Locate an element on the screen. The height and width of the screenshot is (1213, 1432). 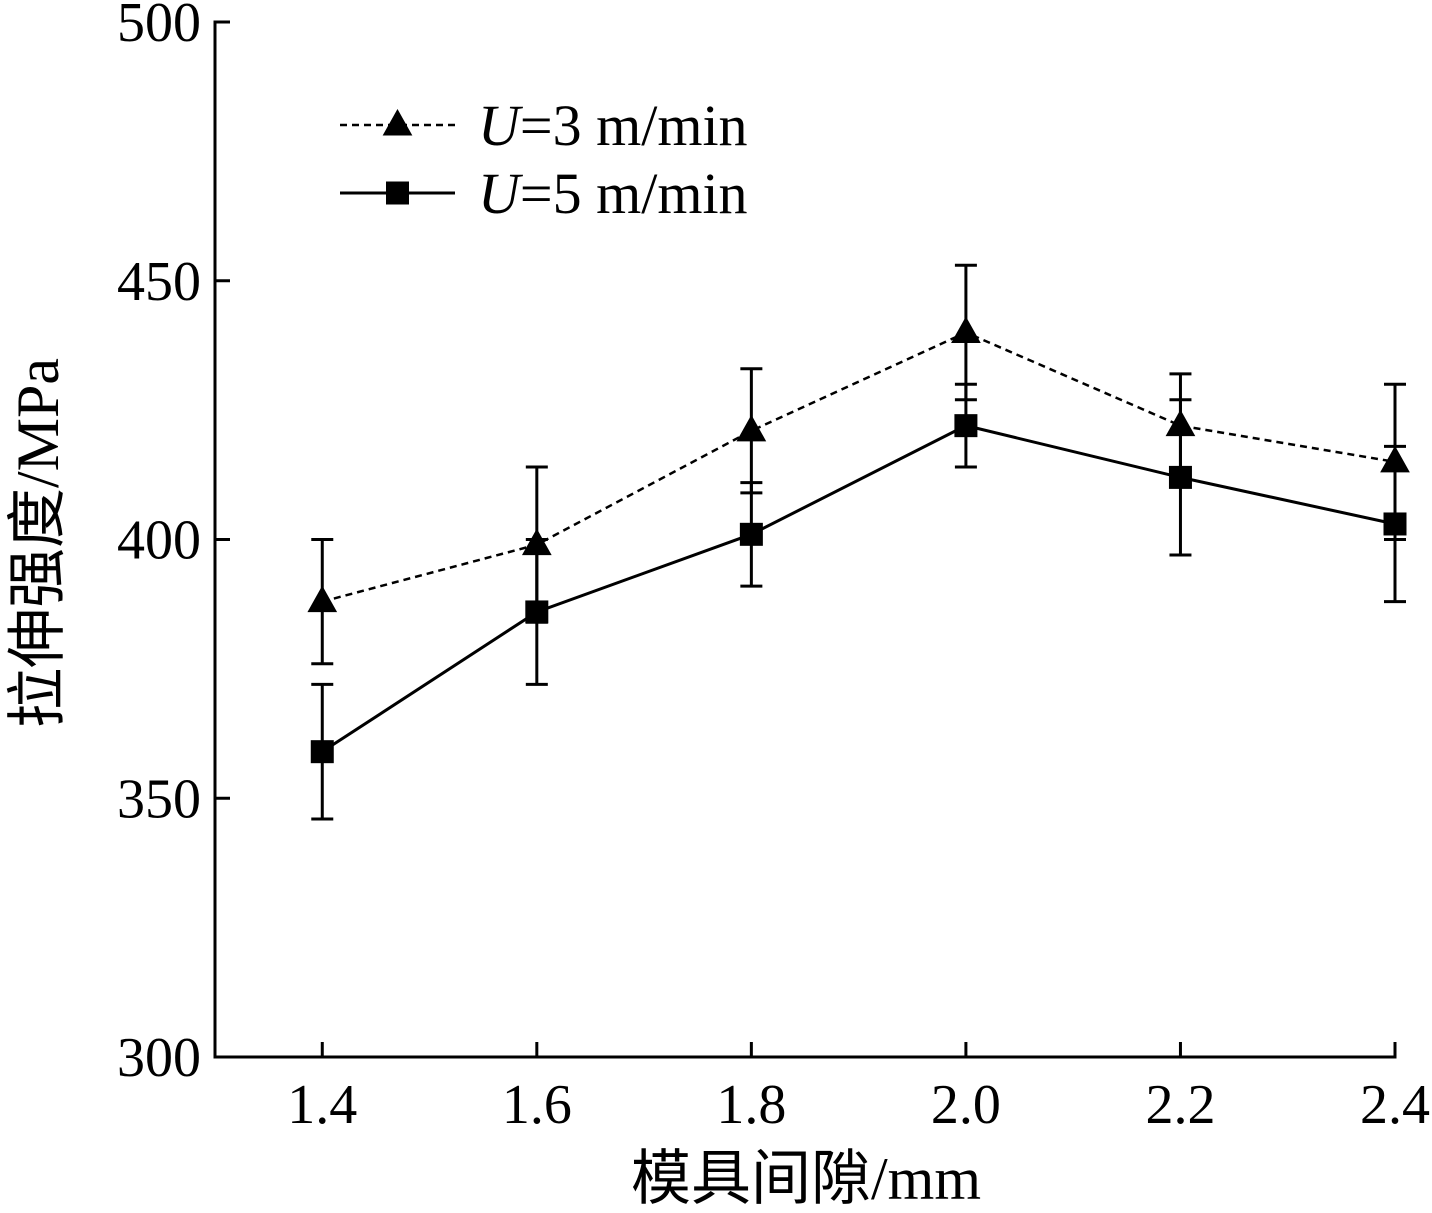
y-tick-label: 500 is located at coordinates (159, 27).